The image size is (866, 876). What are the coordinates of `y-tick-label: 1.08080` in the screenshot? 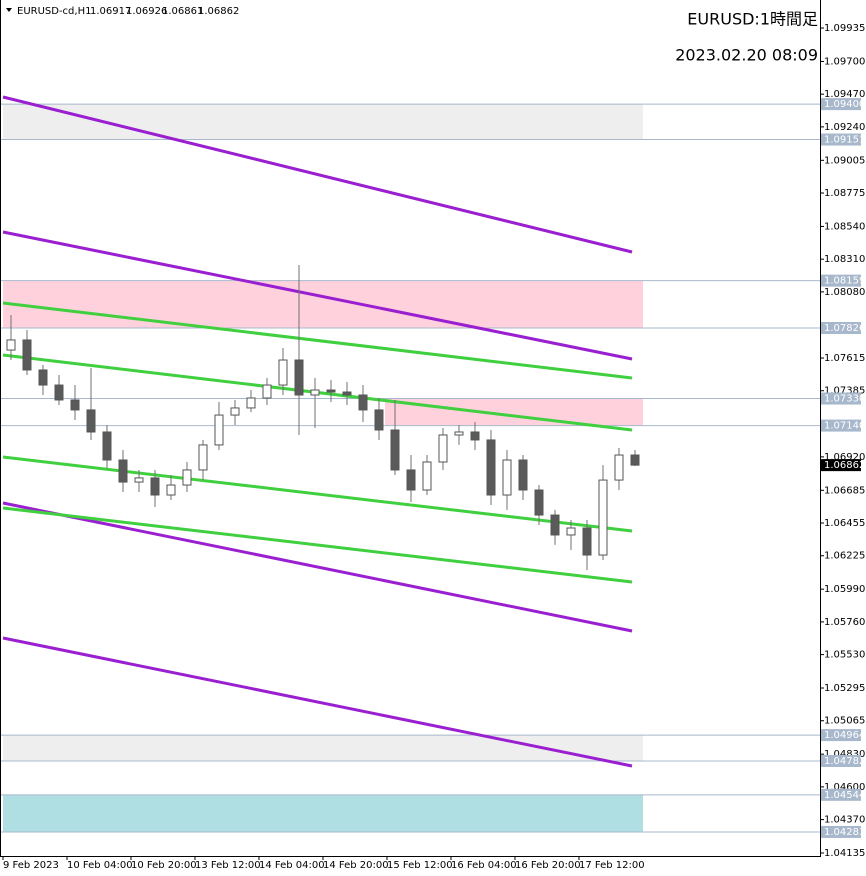 It's located at (844, 292).